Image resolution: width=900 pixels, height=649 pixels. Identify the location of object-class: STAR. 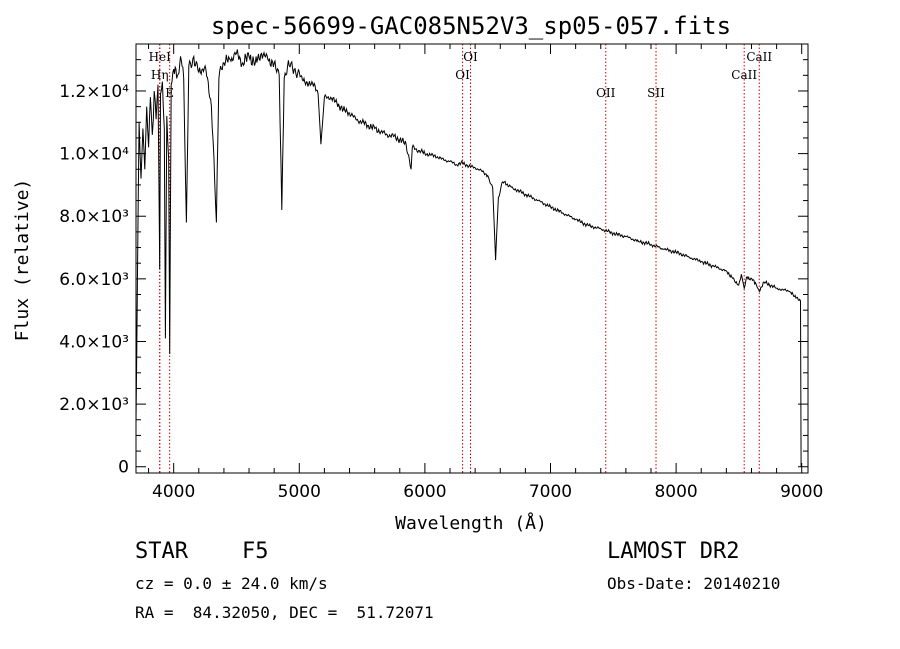
(161, 551).